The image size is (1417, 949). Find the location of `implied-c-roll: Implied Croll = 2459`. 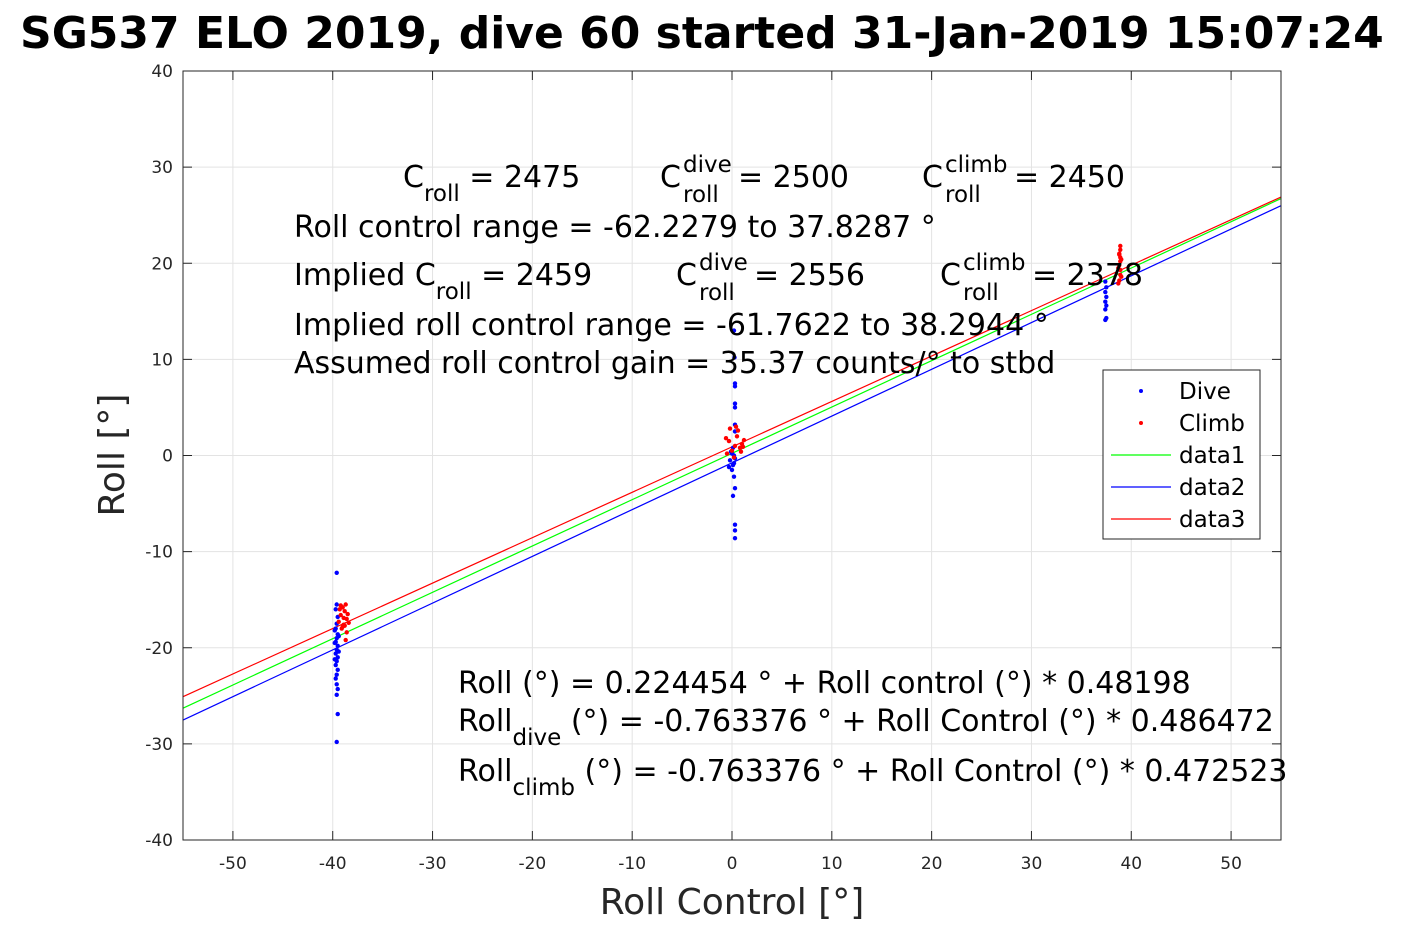

implied-c-roll: Implied Croll = 2459 is located at coordinates (443, 281).